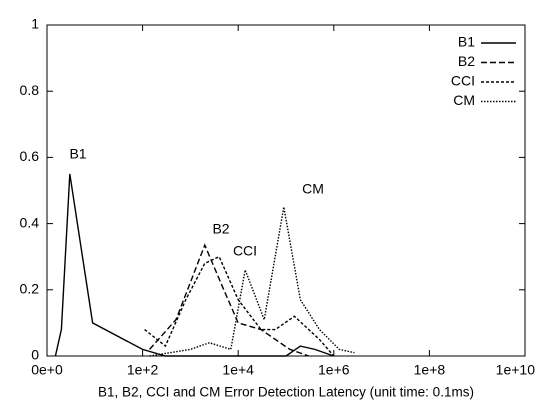 The height and width of the screenshot is (403, 536). I want to click on legend-label: CCI, so click(463, 81).